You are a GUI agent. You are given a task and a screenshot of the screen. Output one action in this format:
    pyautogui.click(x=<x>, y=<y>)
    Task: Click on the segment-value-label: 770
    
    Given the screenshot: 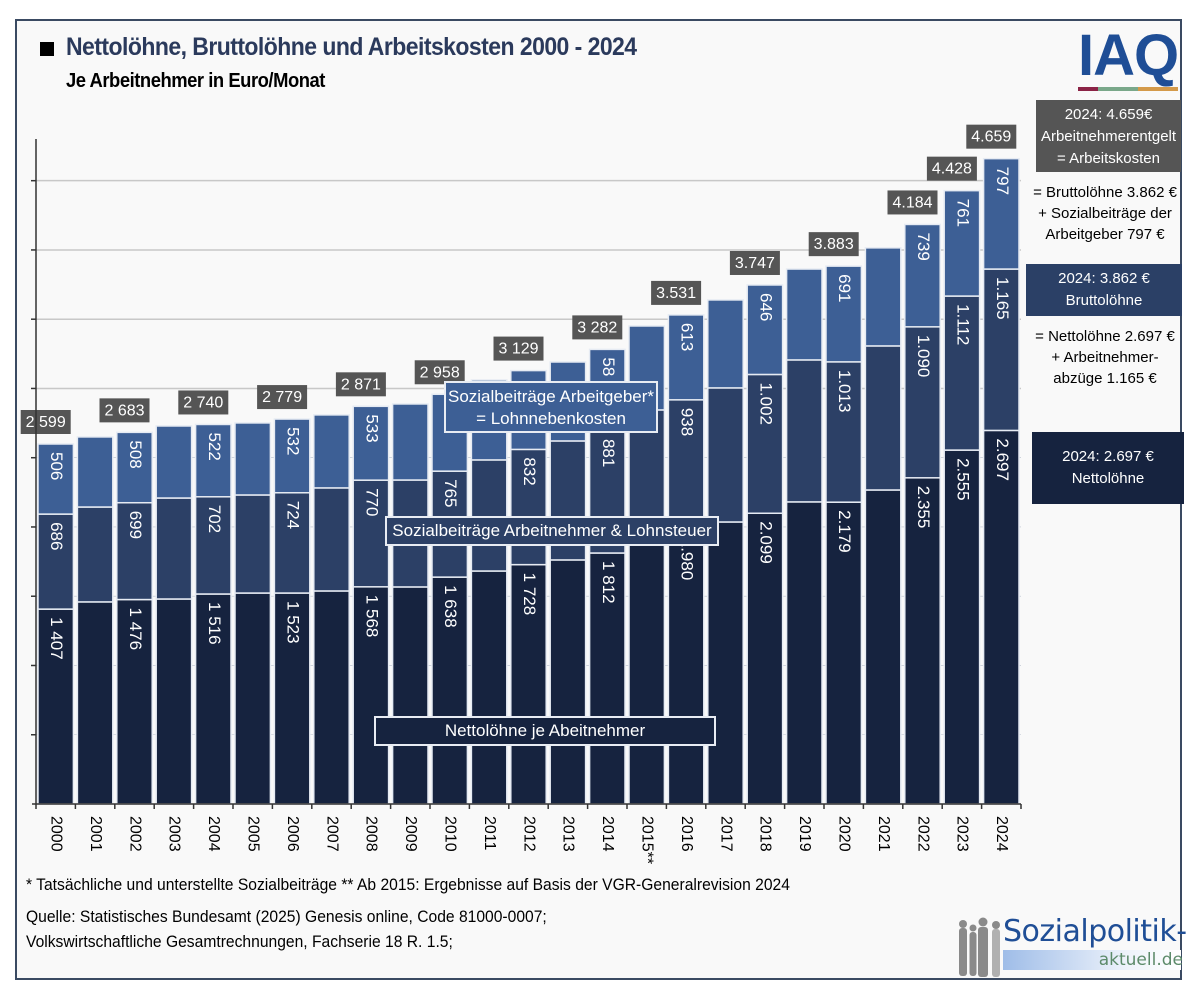 What is the action you would take?
    pyautogui.click(x=371, y=502)
    